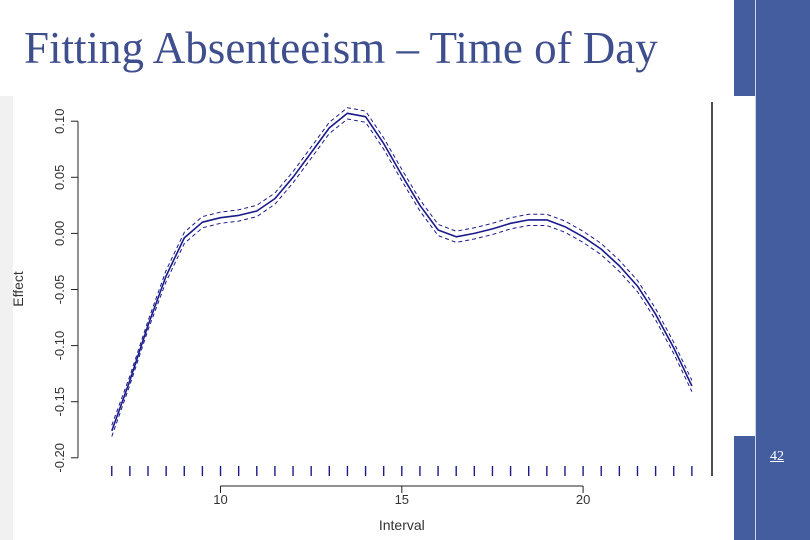  I want to click on x-tick-label: 10, so click(220, 499).